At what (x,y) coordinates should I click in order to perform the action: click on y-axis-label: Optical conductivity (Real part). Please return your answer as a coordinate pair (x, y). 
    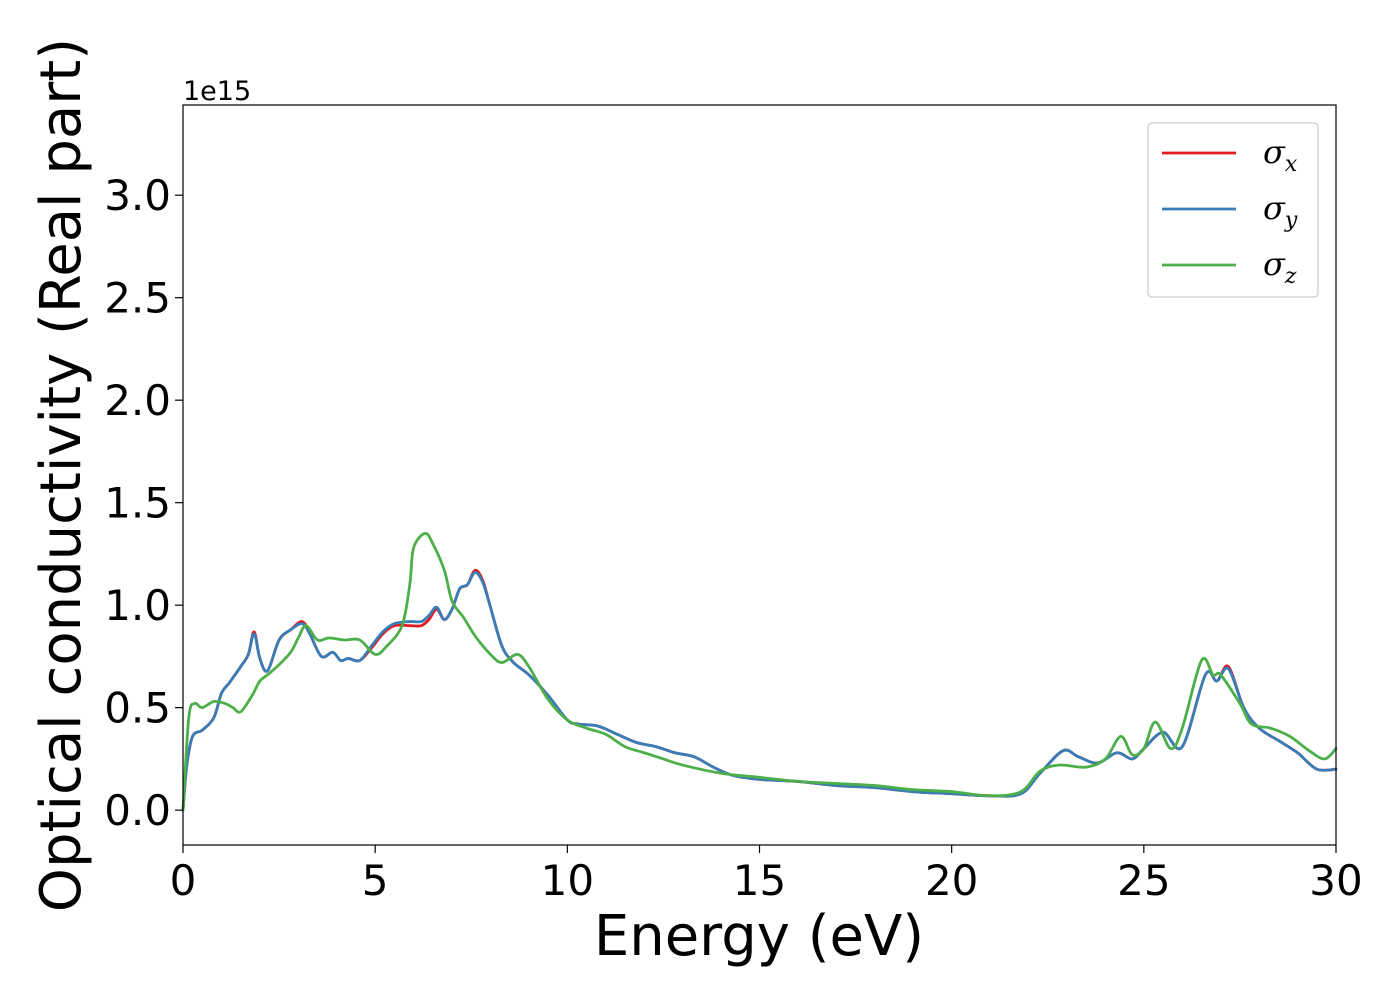
    Looking at the image, I should click on (61, 475).